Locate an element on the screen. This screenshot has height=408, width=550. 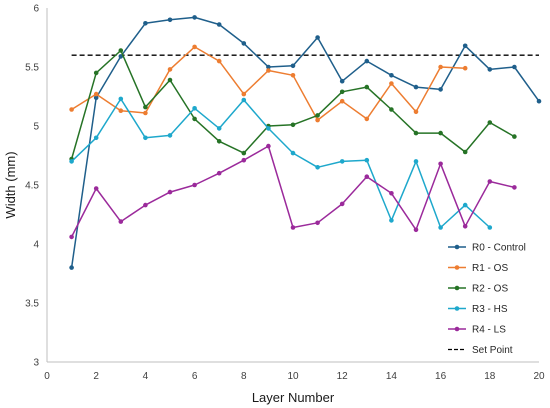
legend-item: R1 - OS is located at coordinates (478, 268).